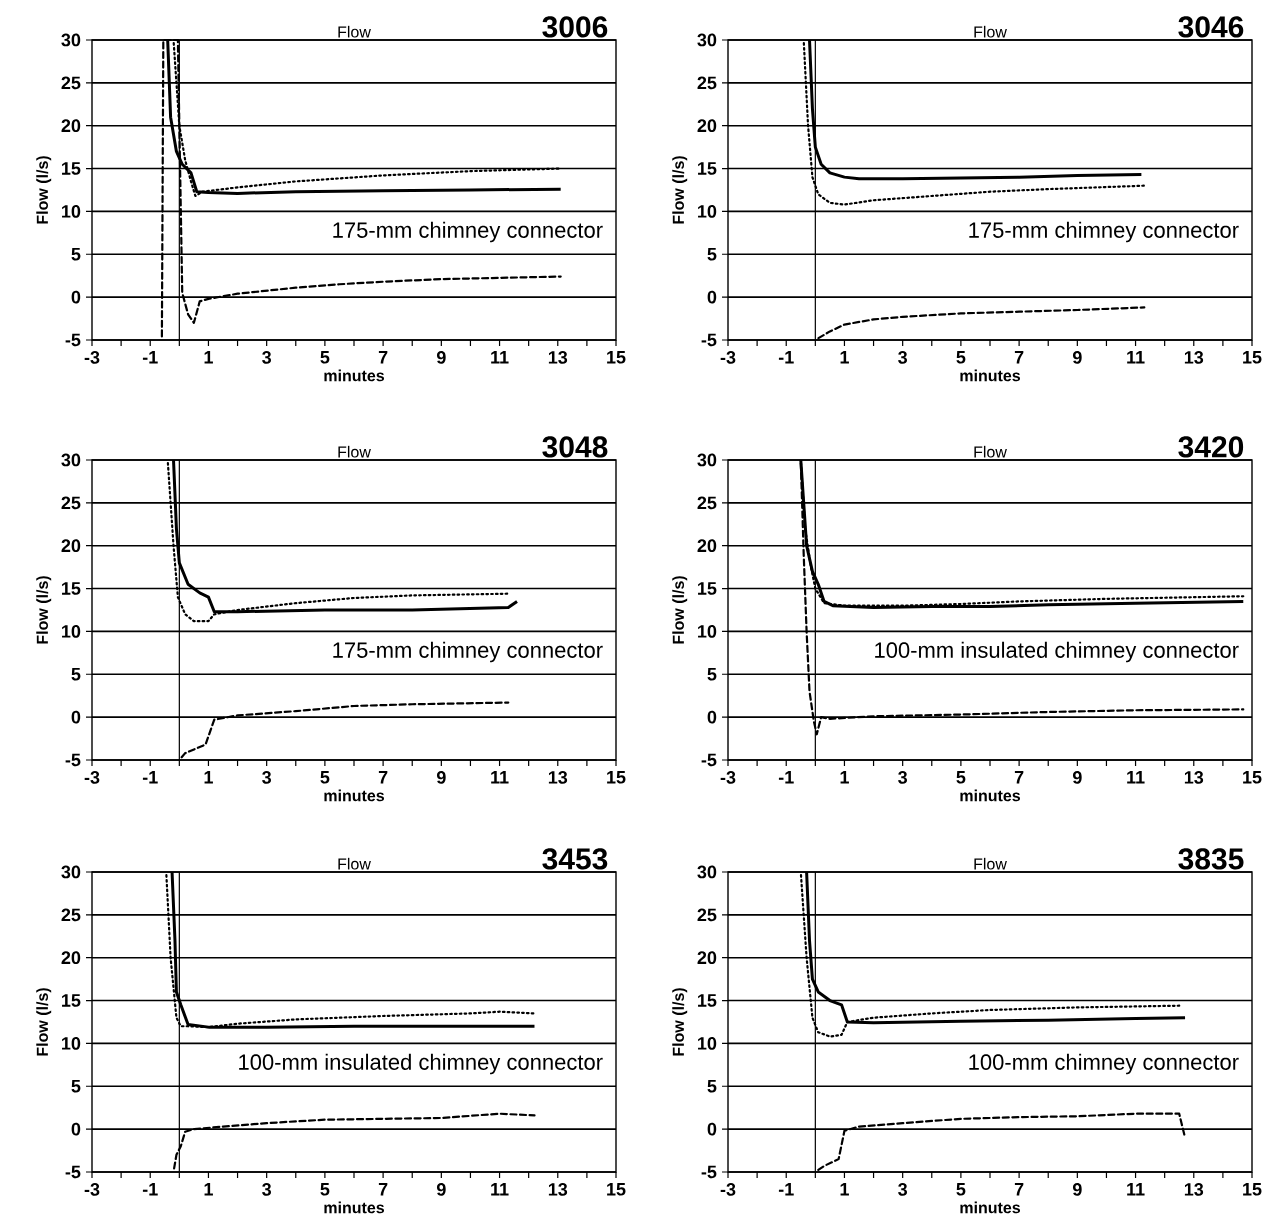 The height and width of the screenshot is (1225, 1282). Describe the element at coordinates (575, 859) in the screenshot. I see `chart-subtitle: 3453` at that location.